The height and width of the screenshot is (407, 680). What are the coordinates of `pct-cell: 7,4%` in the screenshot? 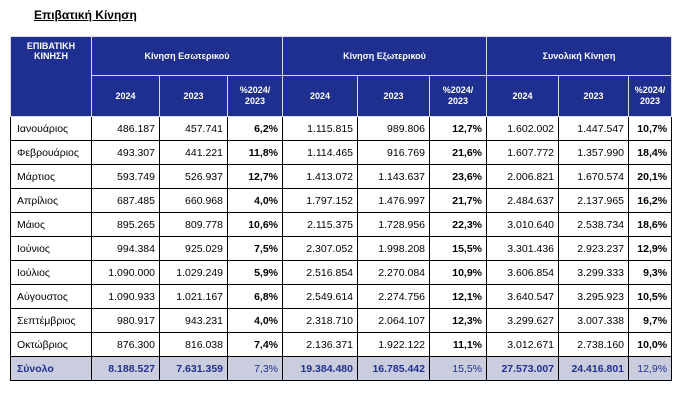 It's located at (255, 344).